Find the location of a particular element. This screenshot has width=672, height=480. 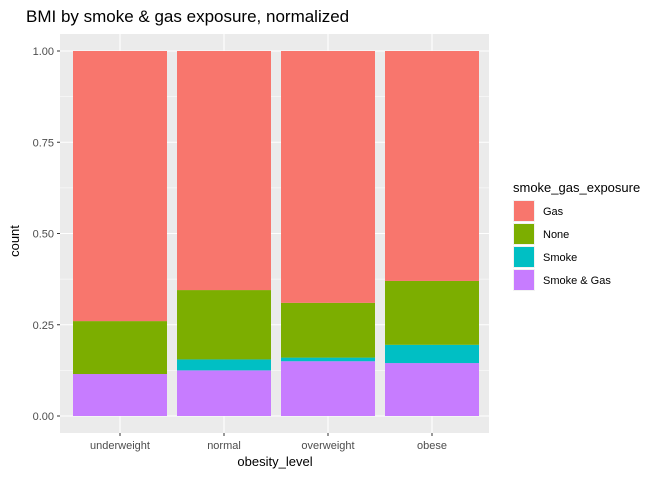

bar-segment-obese-gas is located at coordinates (432, 166).